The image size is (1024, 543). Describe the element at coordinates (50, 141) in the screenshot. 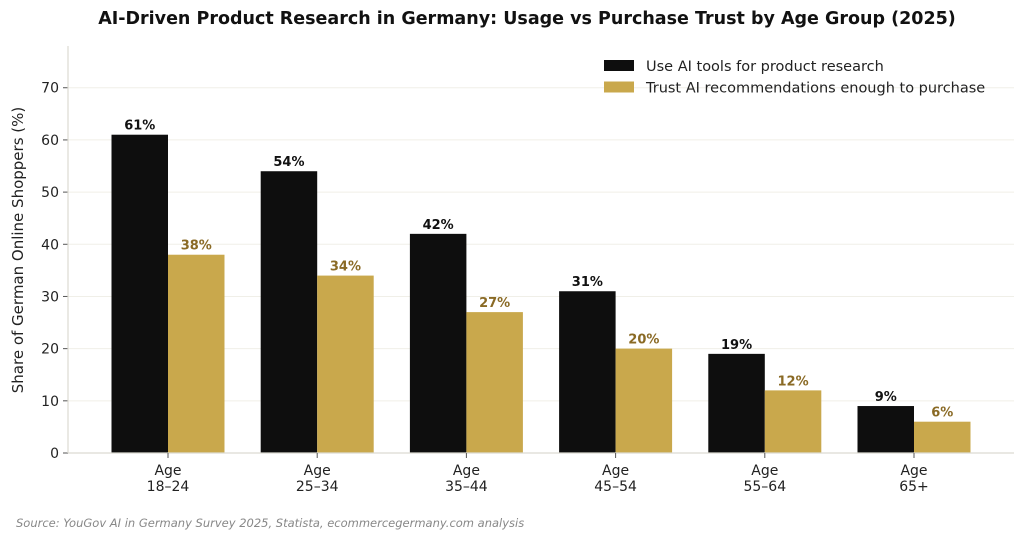

I see `y-tick-label: 60` at that location.